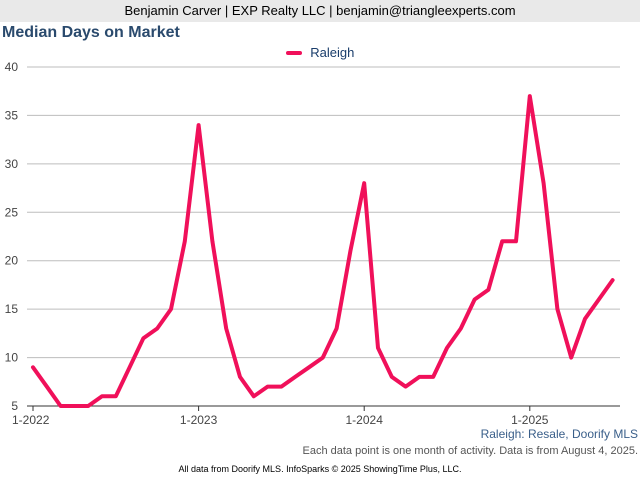 The width and height of the screenshot is (640, 480). What do you see at coordinates (12, 261) in the screenshot?
I see `y-tick-label: 20` at bounding box center [12, 261].